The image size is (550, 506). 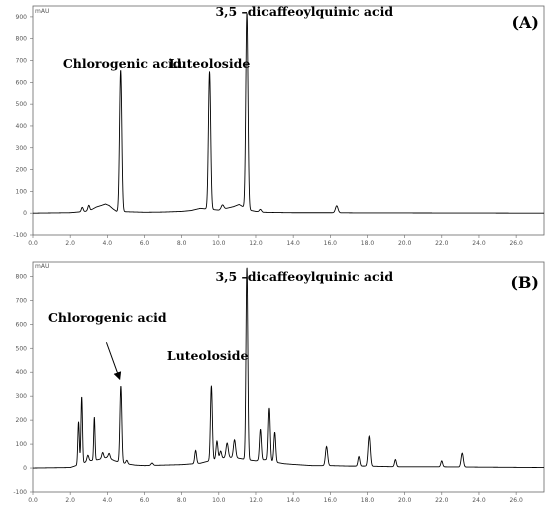 I want to click on annotation-arrow, so click(x=113, y=361).